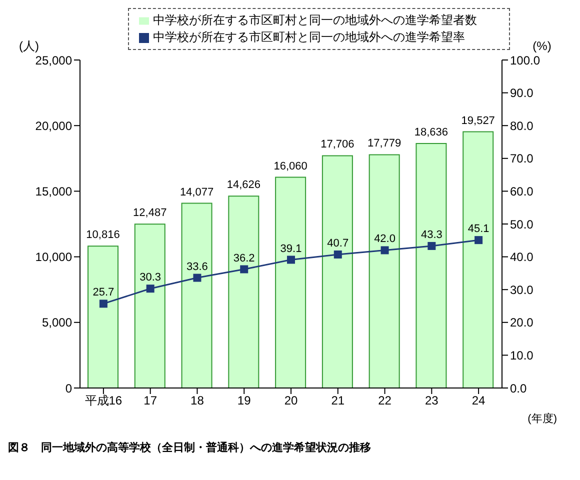 The image size is (580, 480). What do you see at coordinates (309, 37) in the screenshot?
I see `legend-label: 中学校が所在する市区町村と同一の地域外への進学希望率` at bounding box center [309, 37].